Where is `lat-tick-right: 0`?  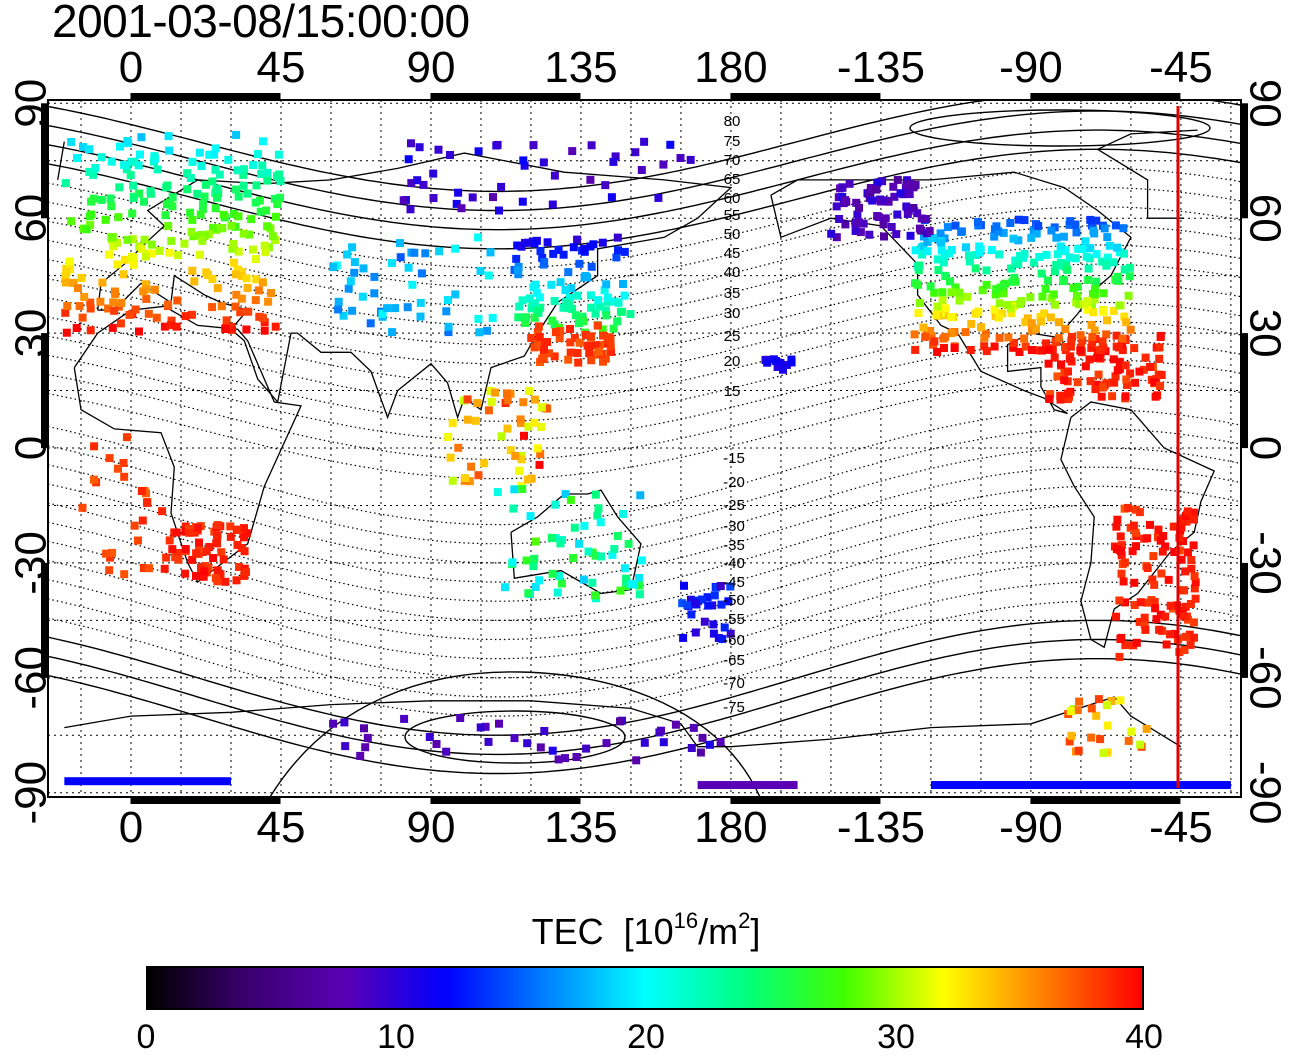 lat-tick-right: 0 is located at coordinates (1264, 448).